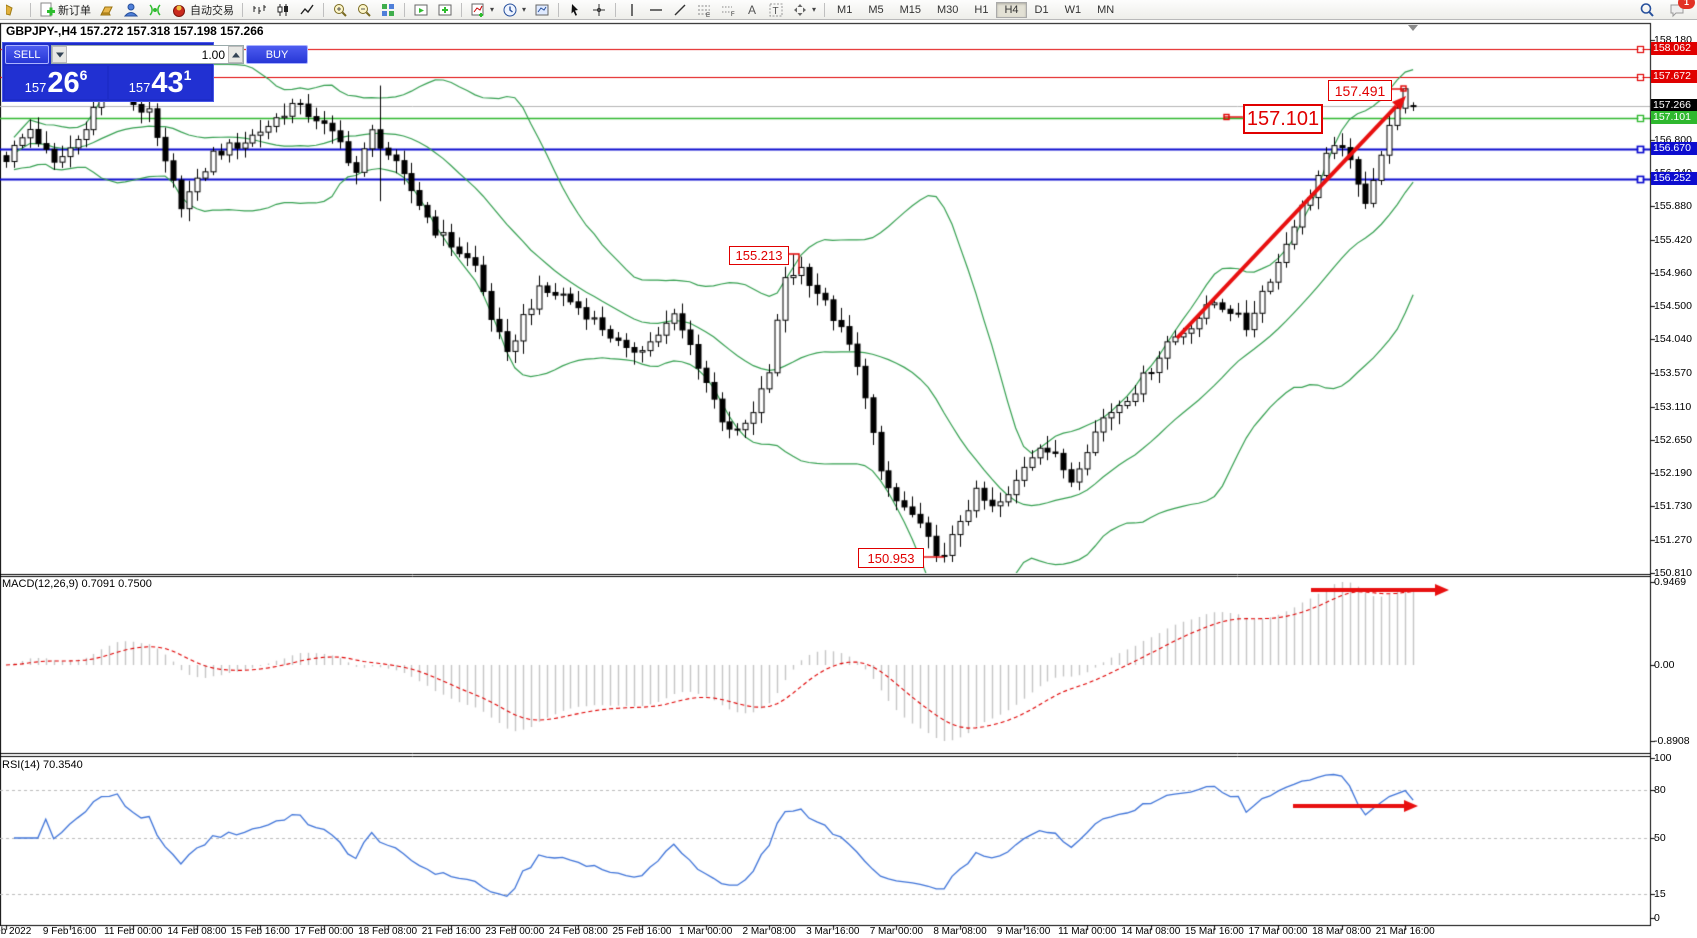 The width and height of the screenshot is (1697, 938). What do you see at coordinates (776, 10) in the screenshot?
I see `label-button: T` at bounding box center [776, 10].